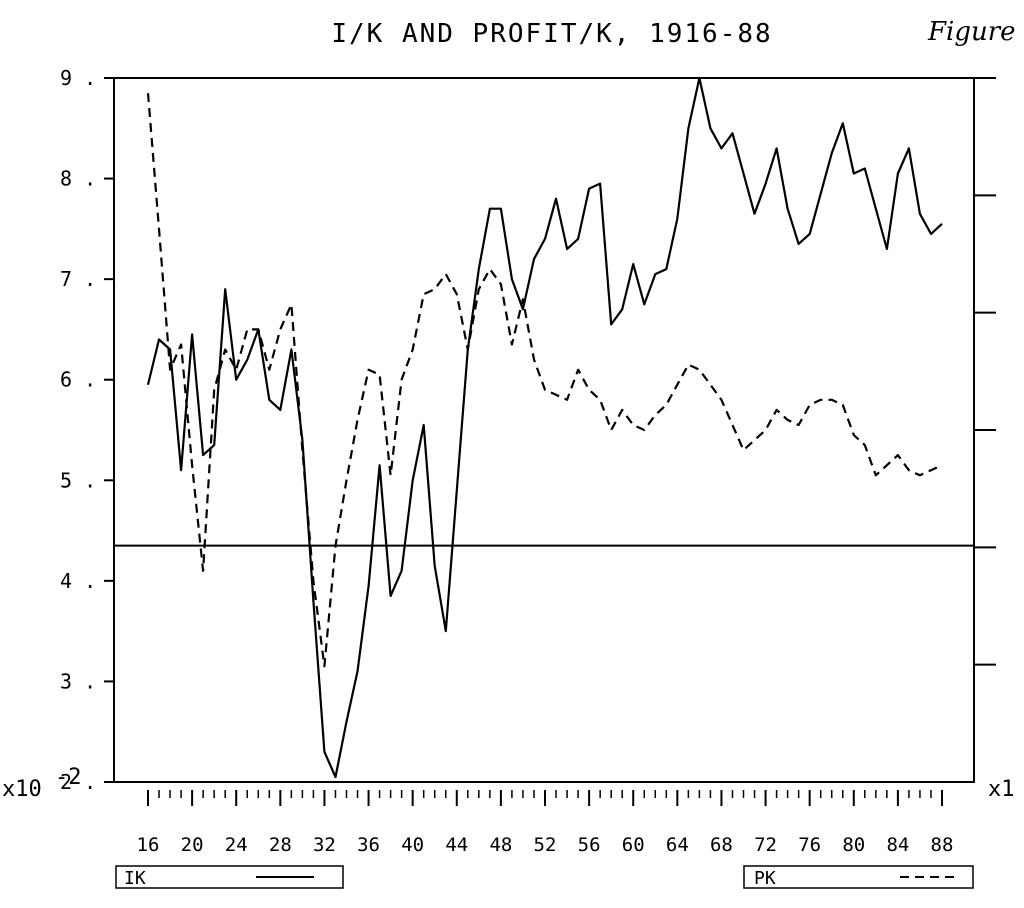 Image resolution: width=1024 pixels, height=908 pixels. Describe the element at coordinates (500, 845) in the screenshot. I see `x-tick-label: 48` at that location.